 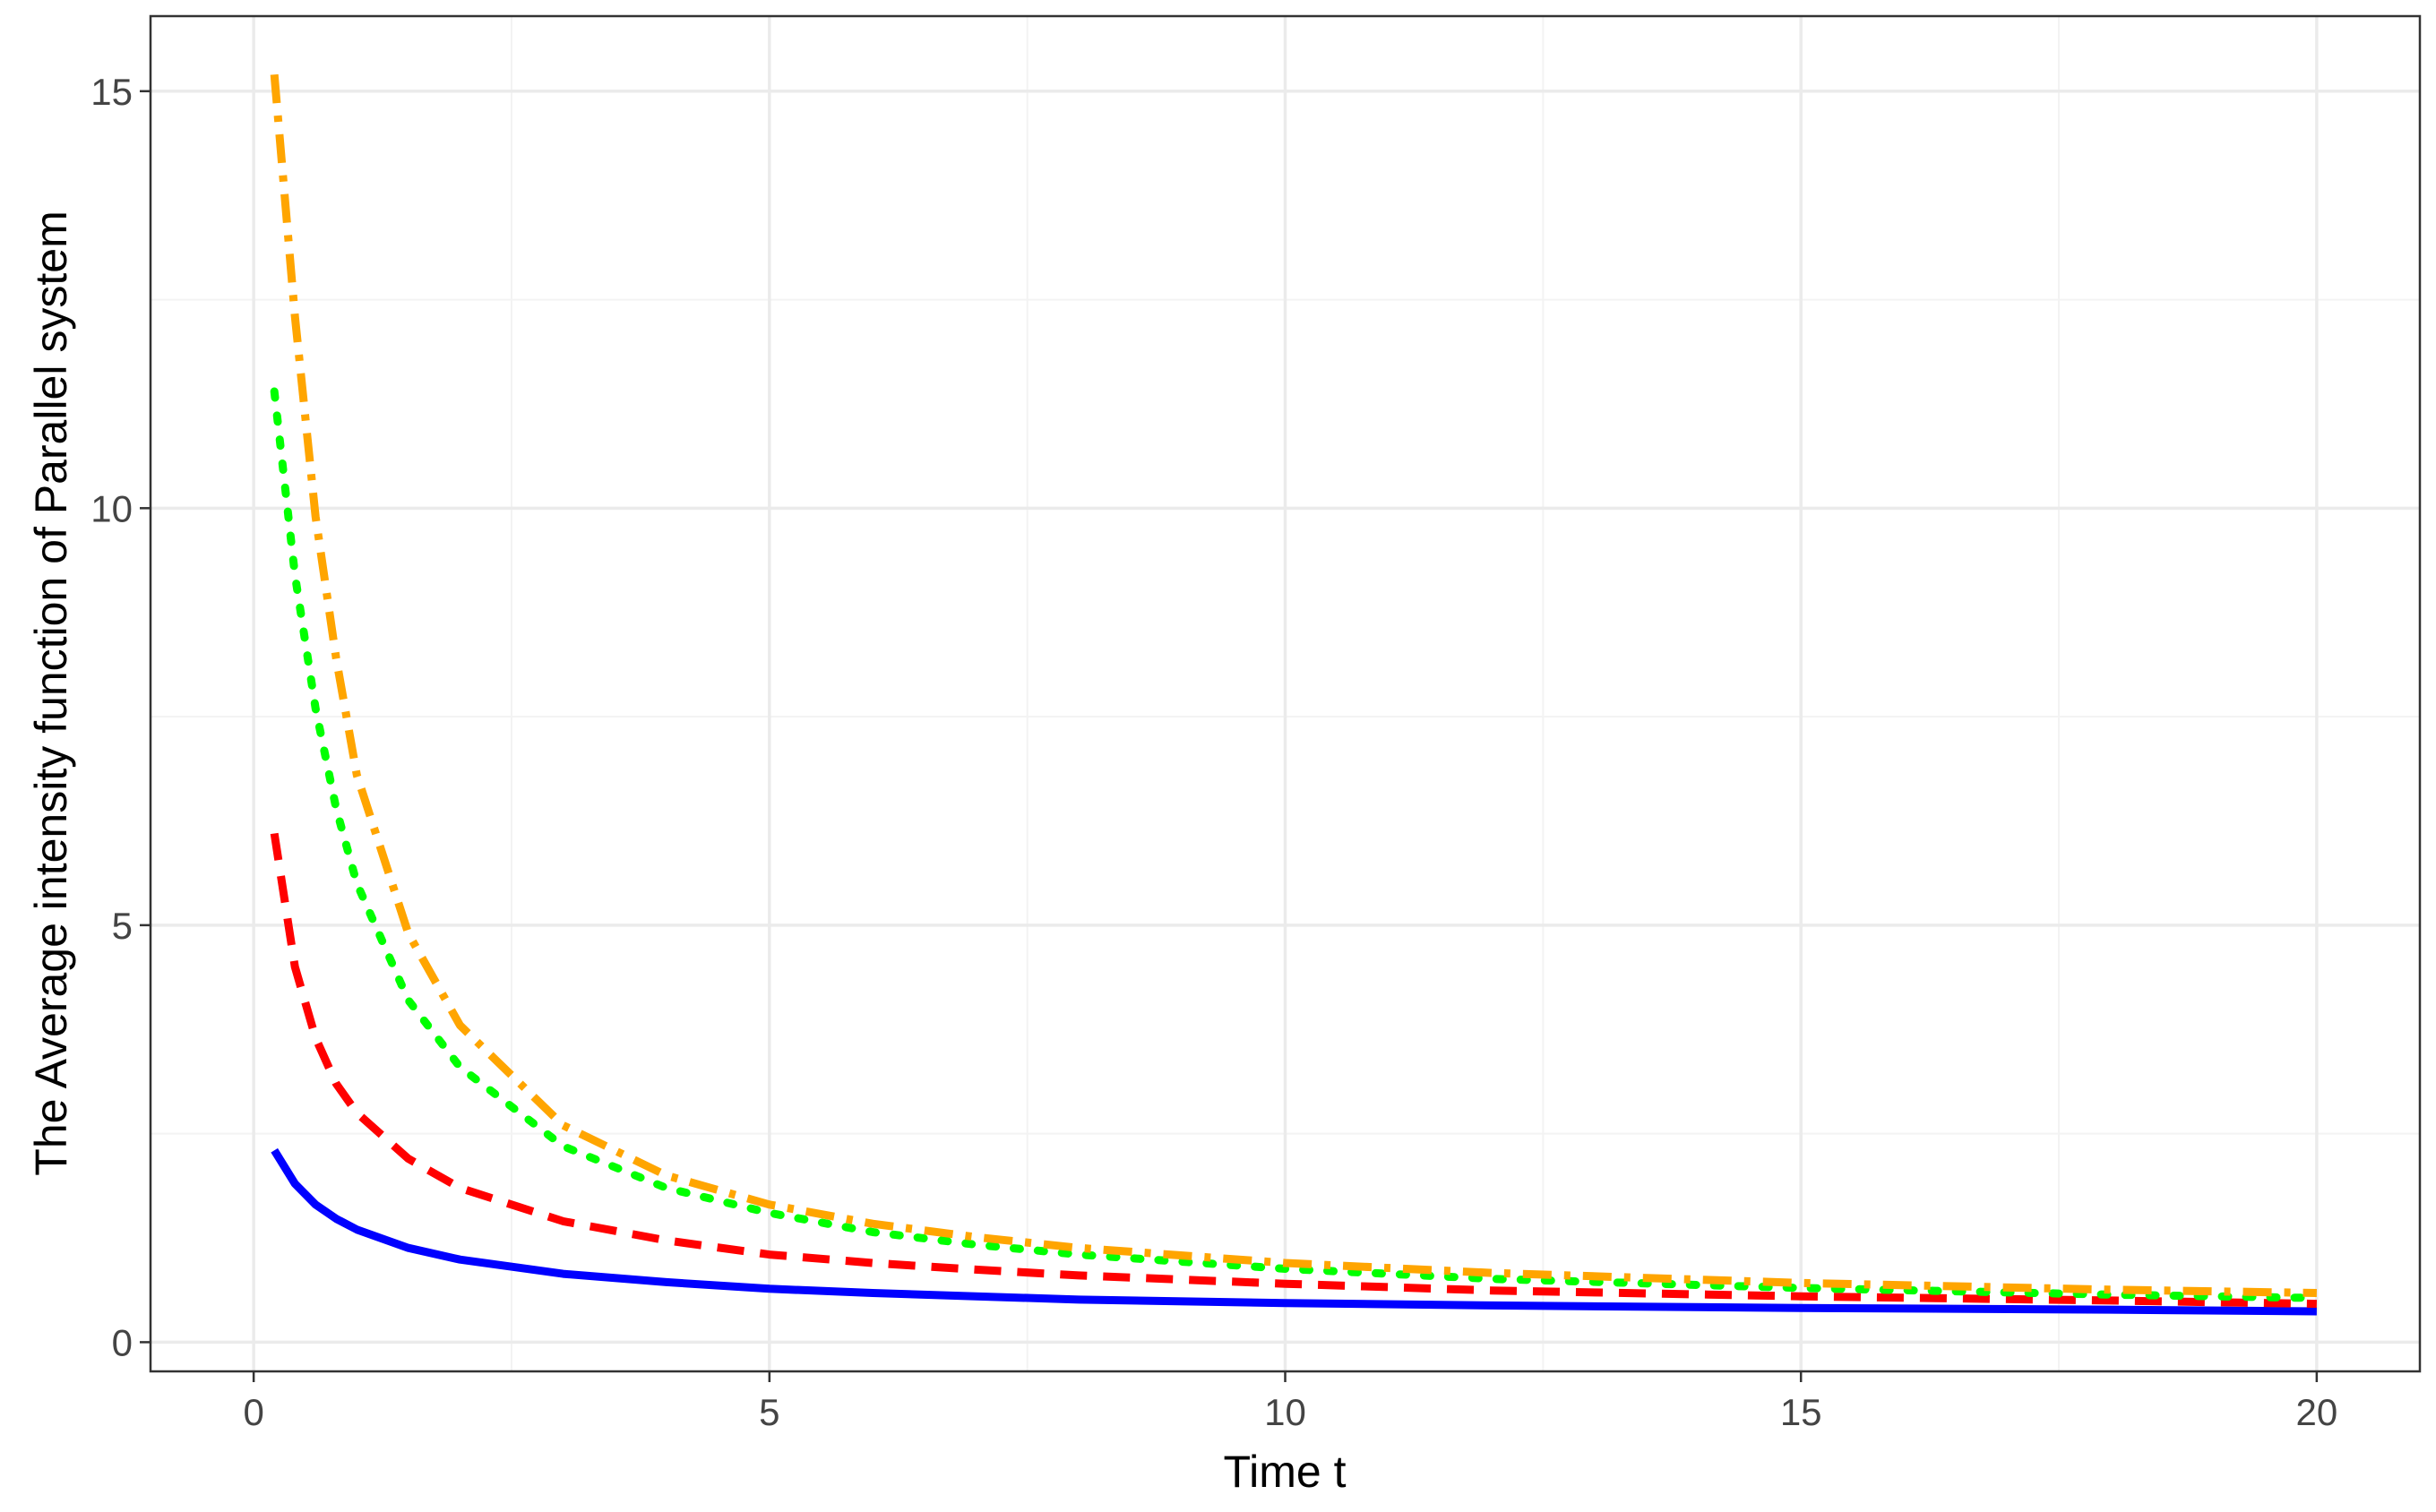 I want to click on x-axis: 0 5 10 15 20, so click(x=1290, y=1402).